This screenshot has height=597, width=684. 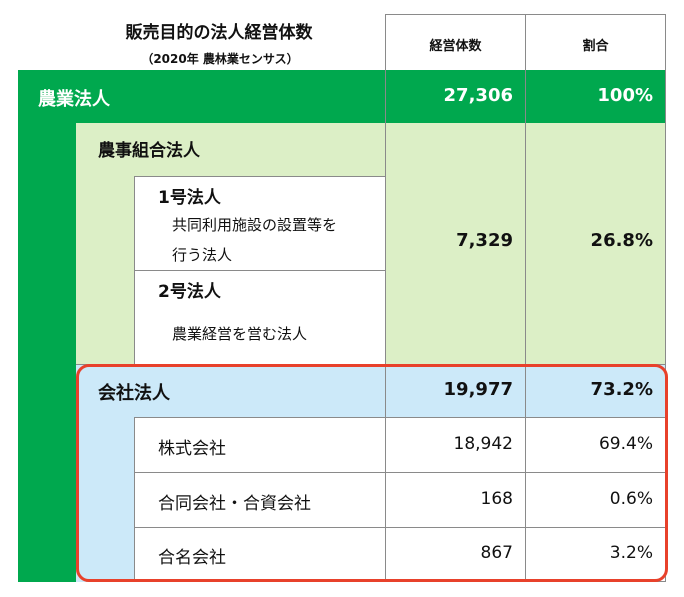 I want to click on kabushiki-label: 株式会社, so click(x=192, y=449).